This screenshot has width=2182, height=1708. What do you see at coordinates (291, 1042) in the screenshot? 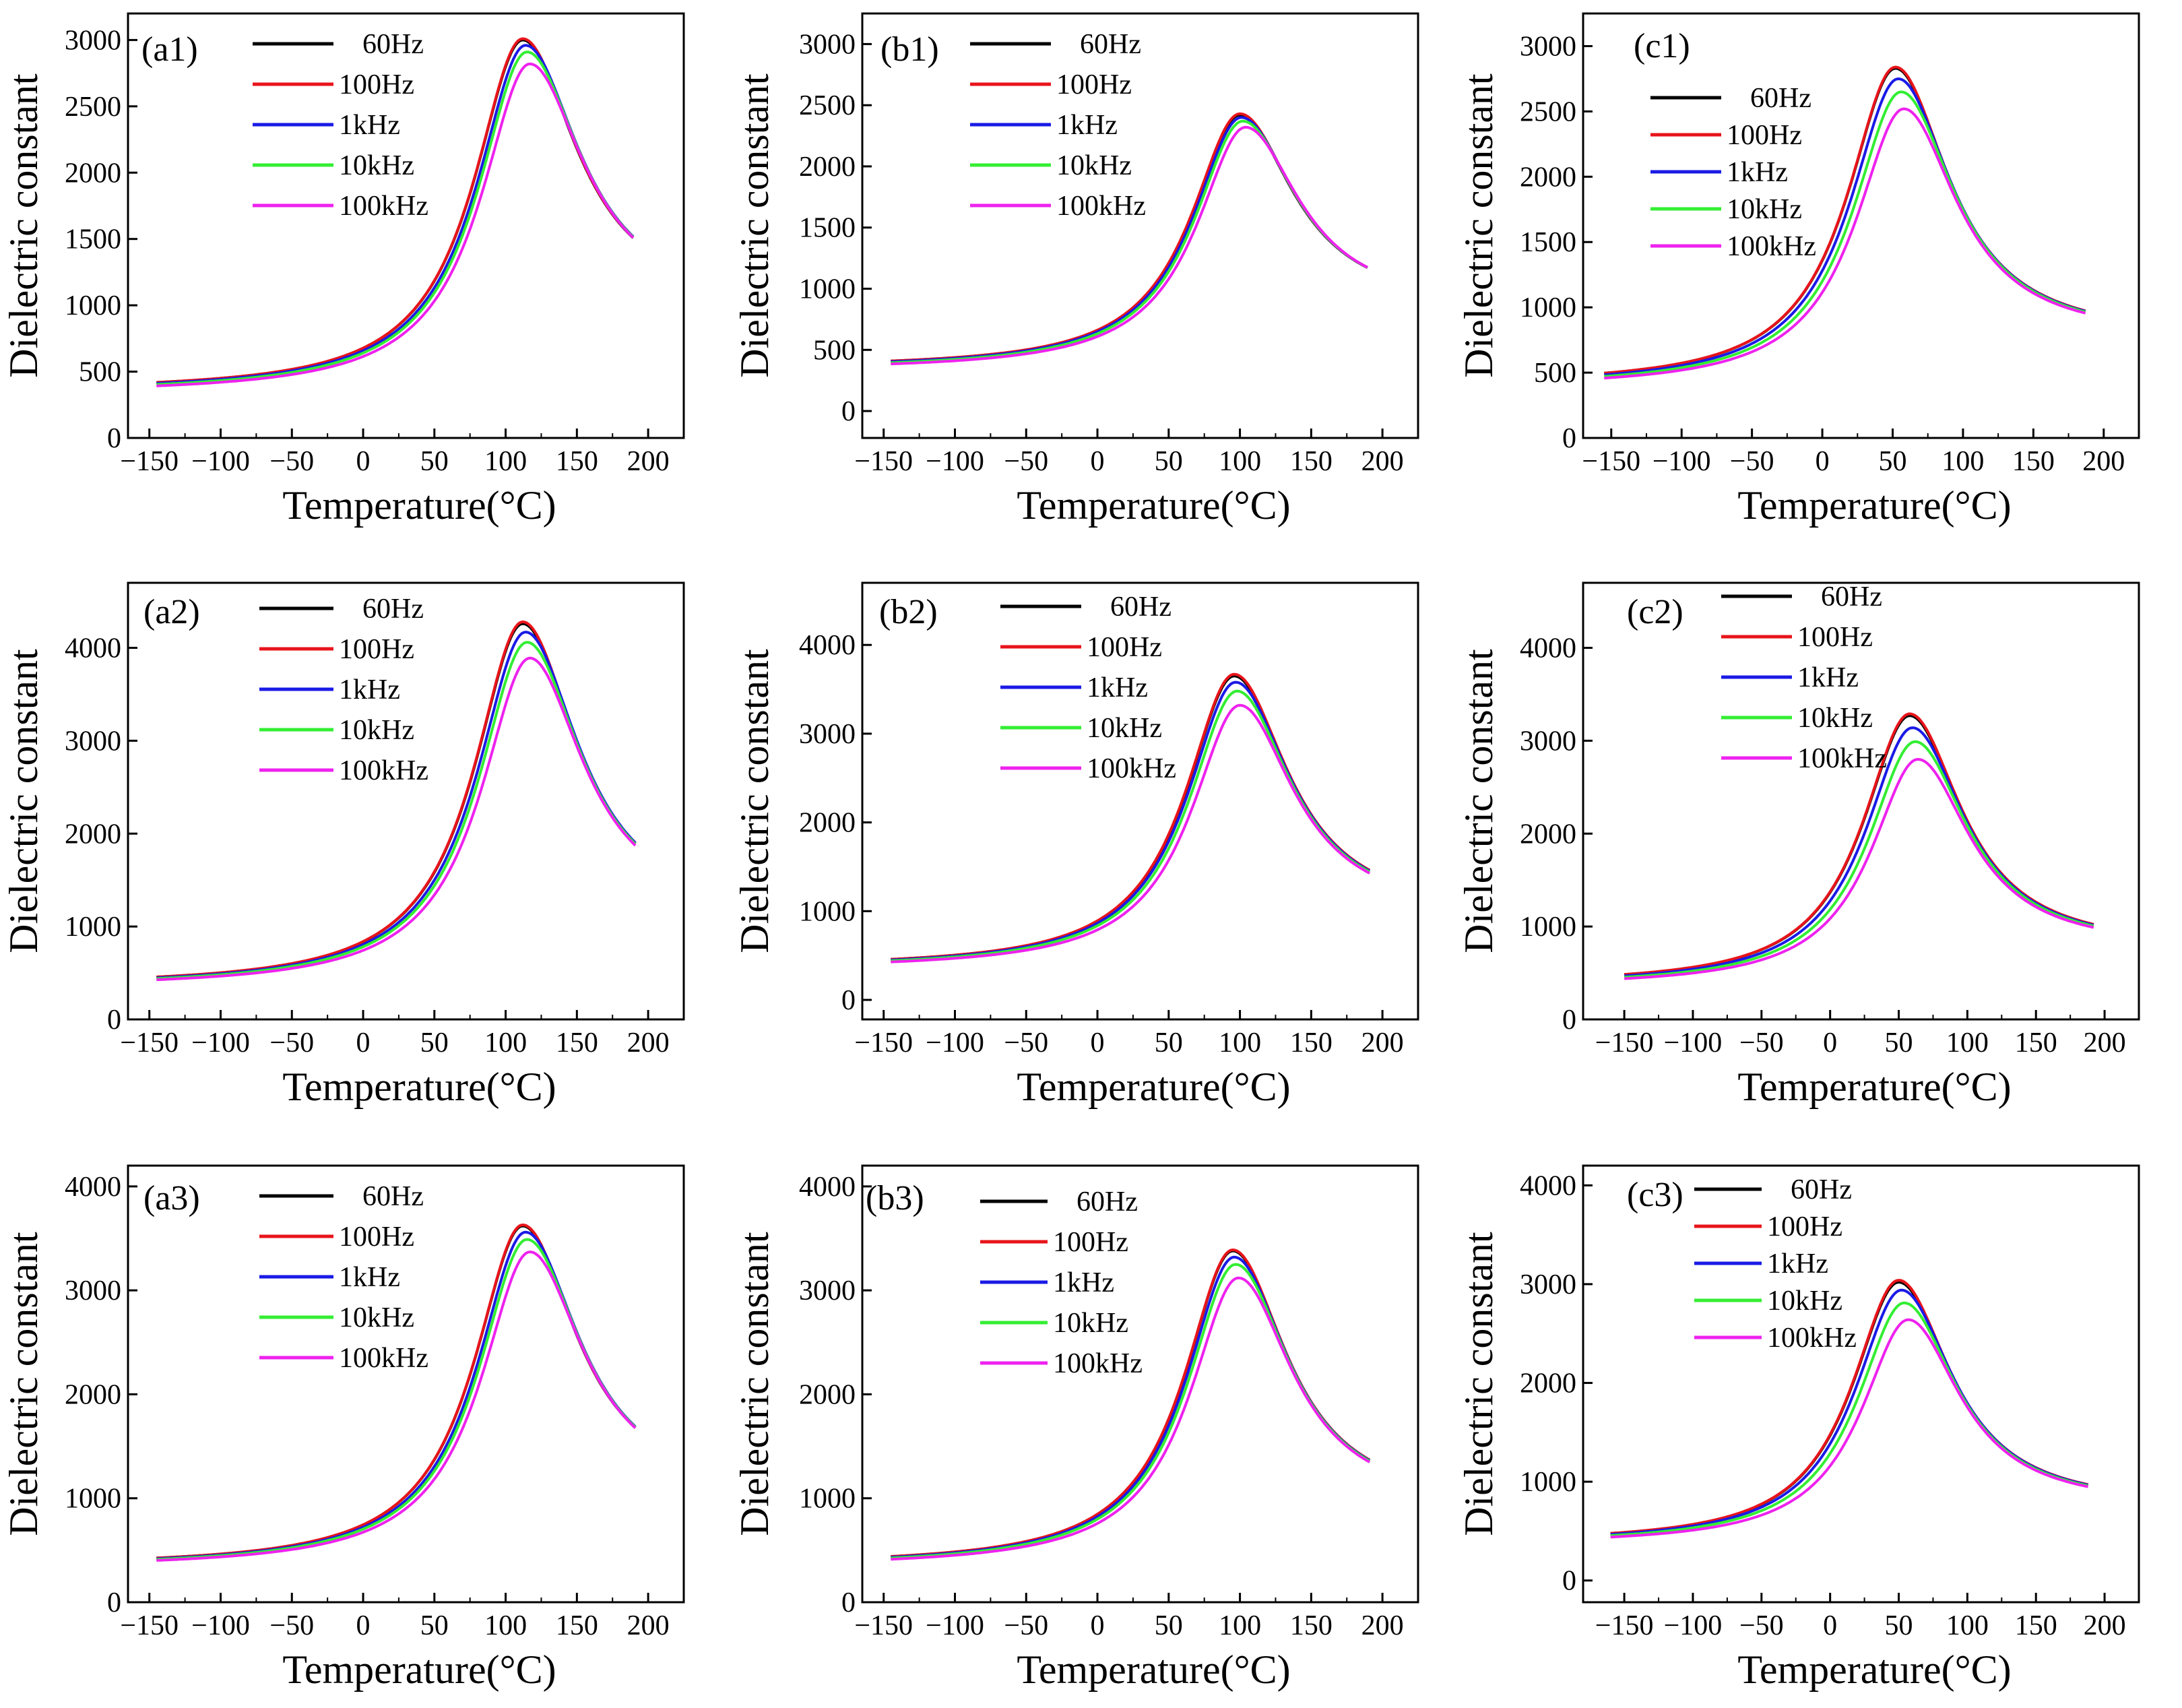
I see `x-tick-label: −50` at bounding box center [291, 1042].